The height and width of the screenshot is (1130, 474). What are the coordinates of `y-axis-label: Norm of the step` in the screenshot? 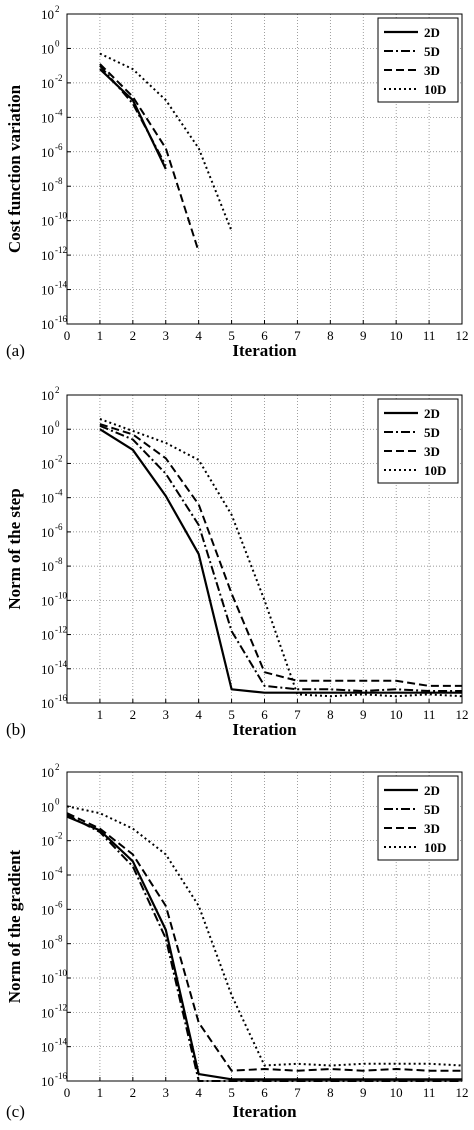 It's located at (14, 548).